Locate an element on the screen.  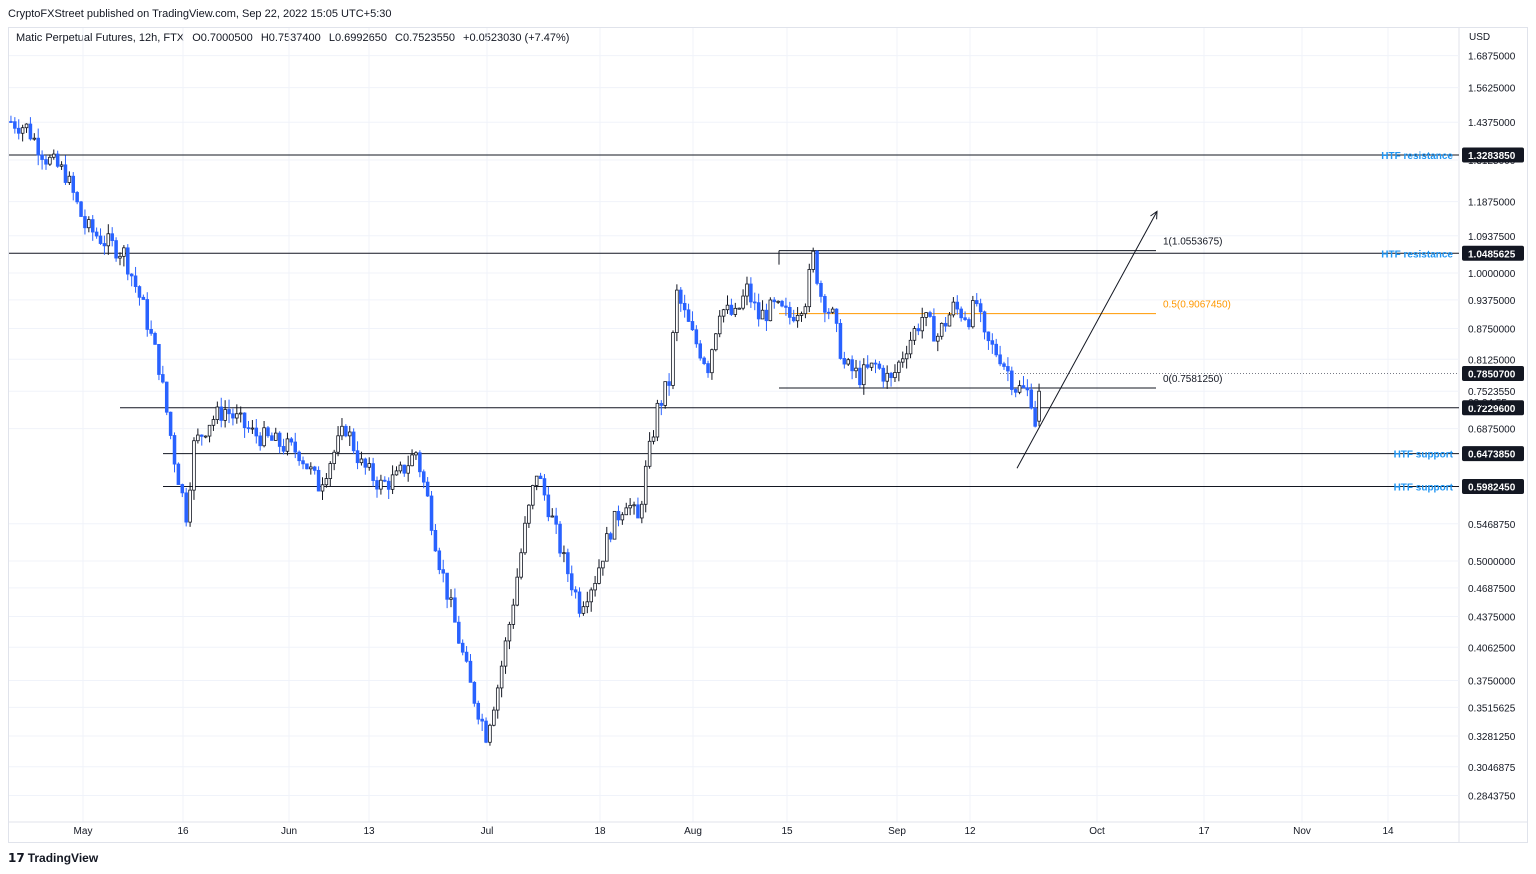
legend-change: +0.0523030 (+7.47%) is located at coordinates (516, 38).